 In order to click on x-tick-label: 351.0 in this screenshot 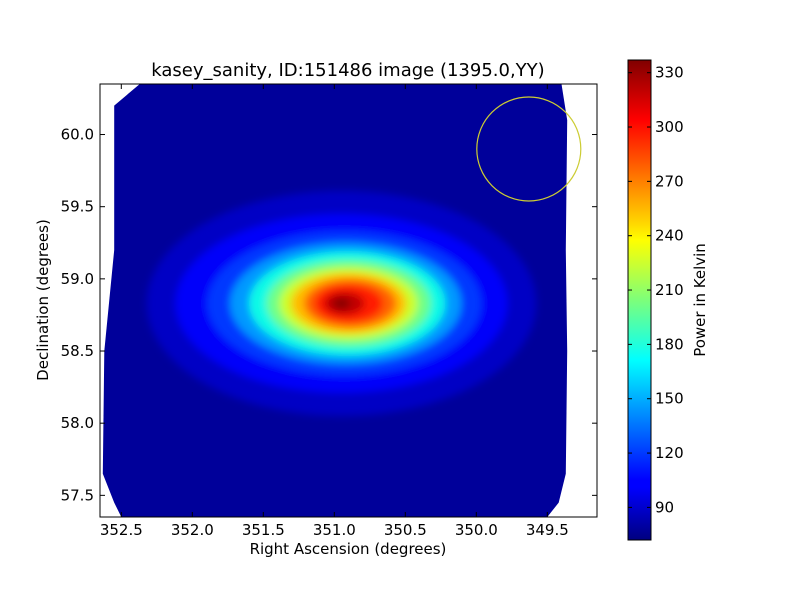, I will do `click(334, 530)`.